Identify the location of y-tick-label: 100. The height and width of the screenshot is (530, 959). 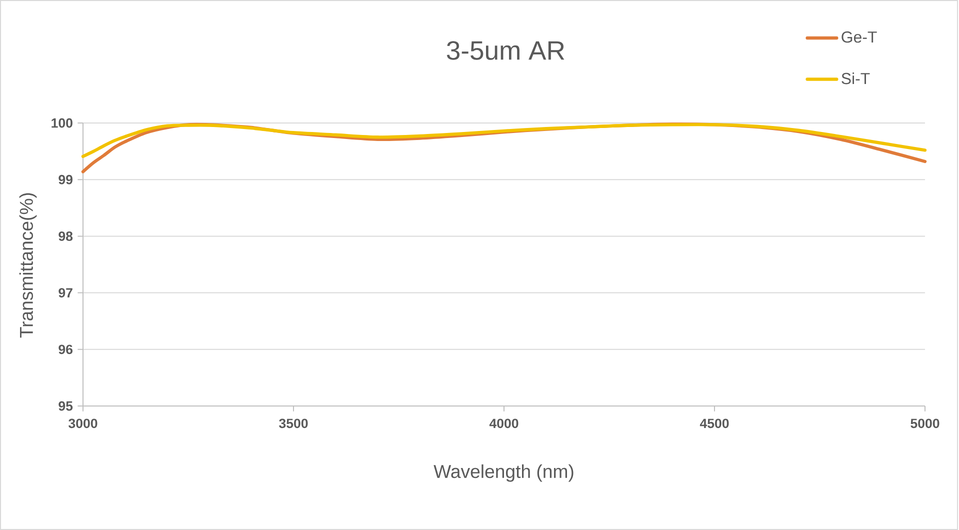
(62, 123).